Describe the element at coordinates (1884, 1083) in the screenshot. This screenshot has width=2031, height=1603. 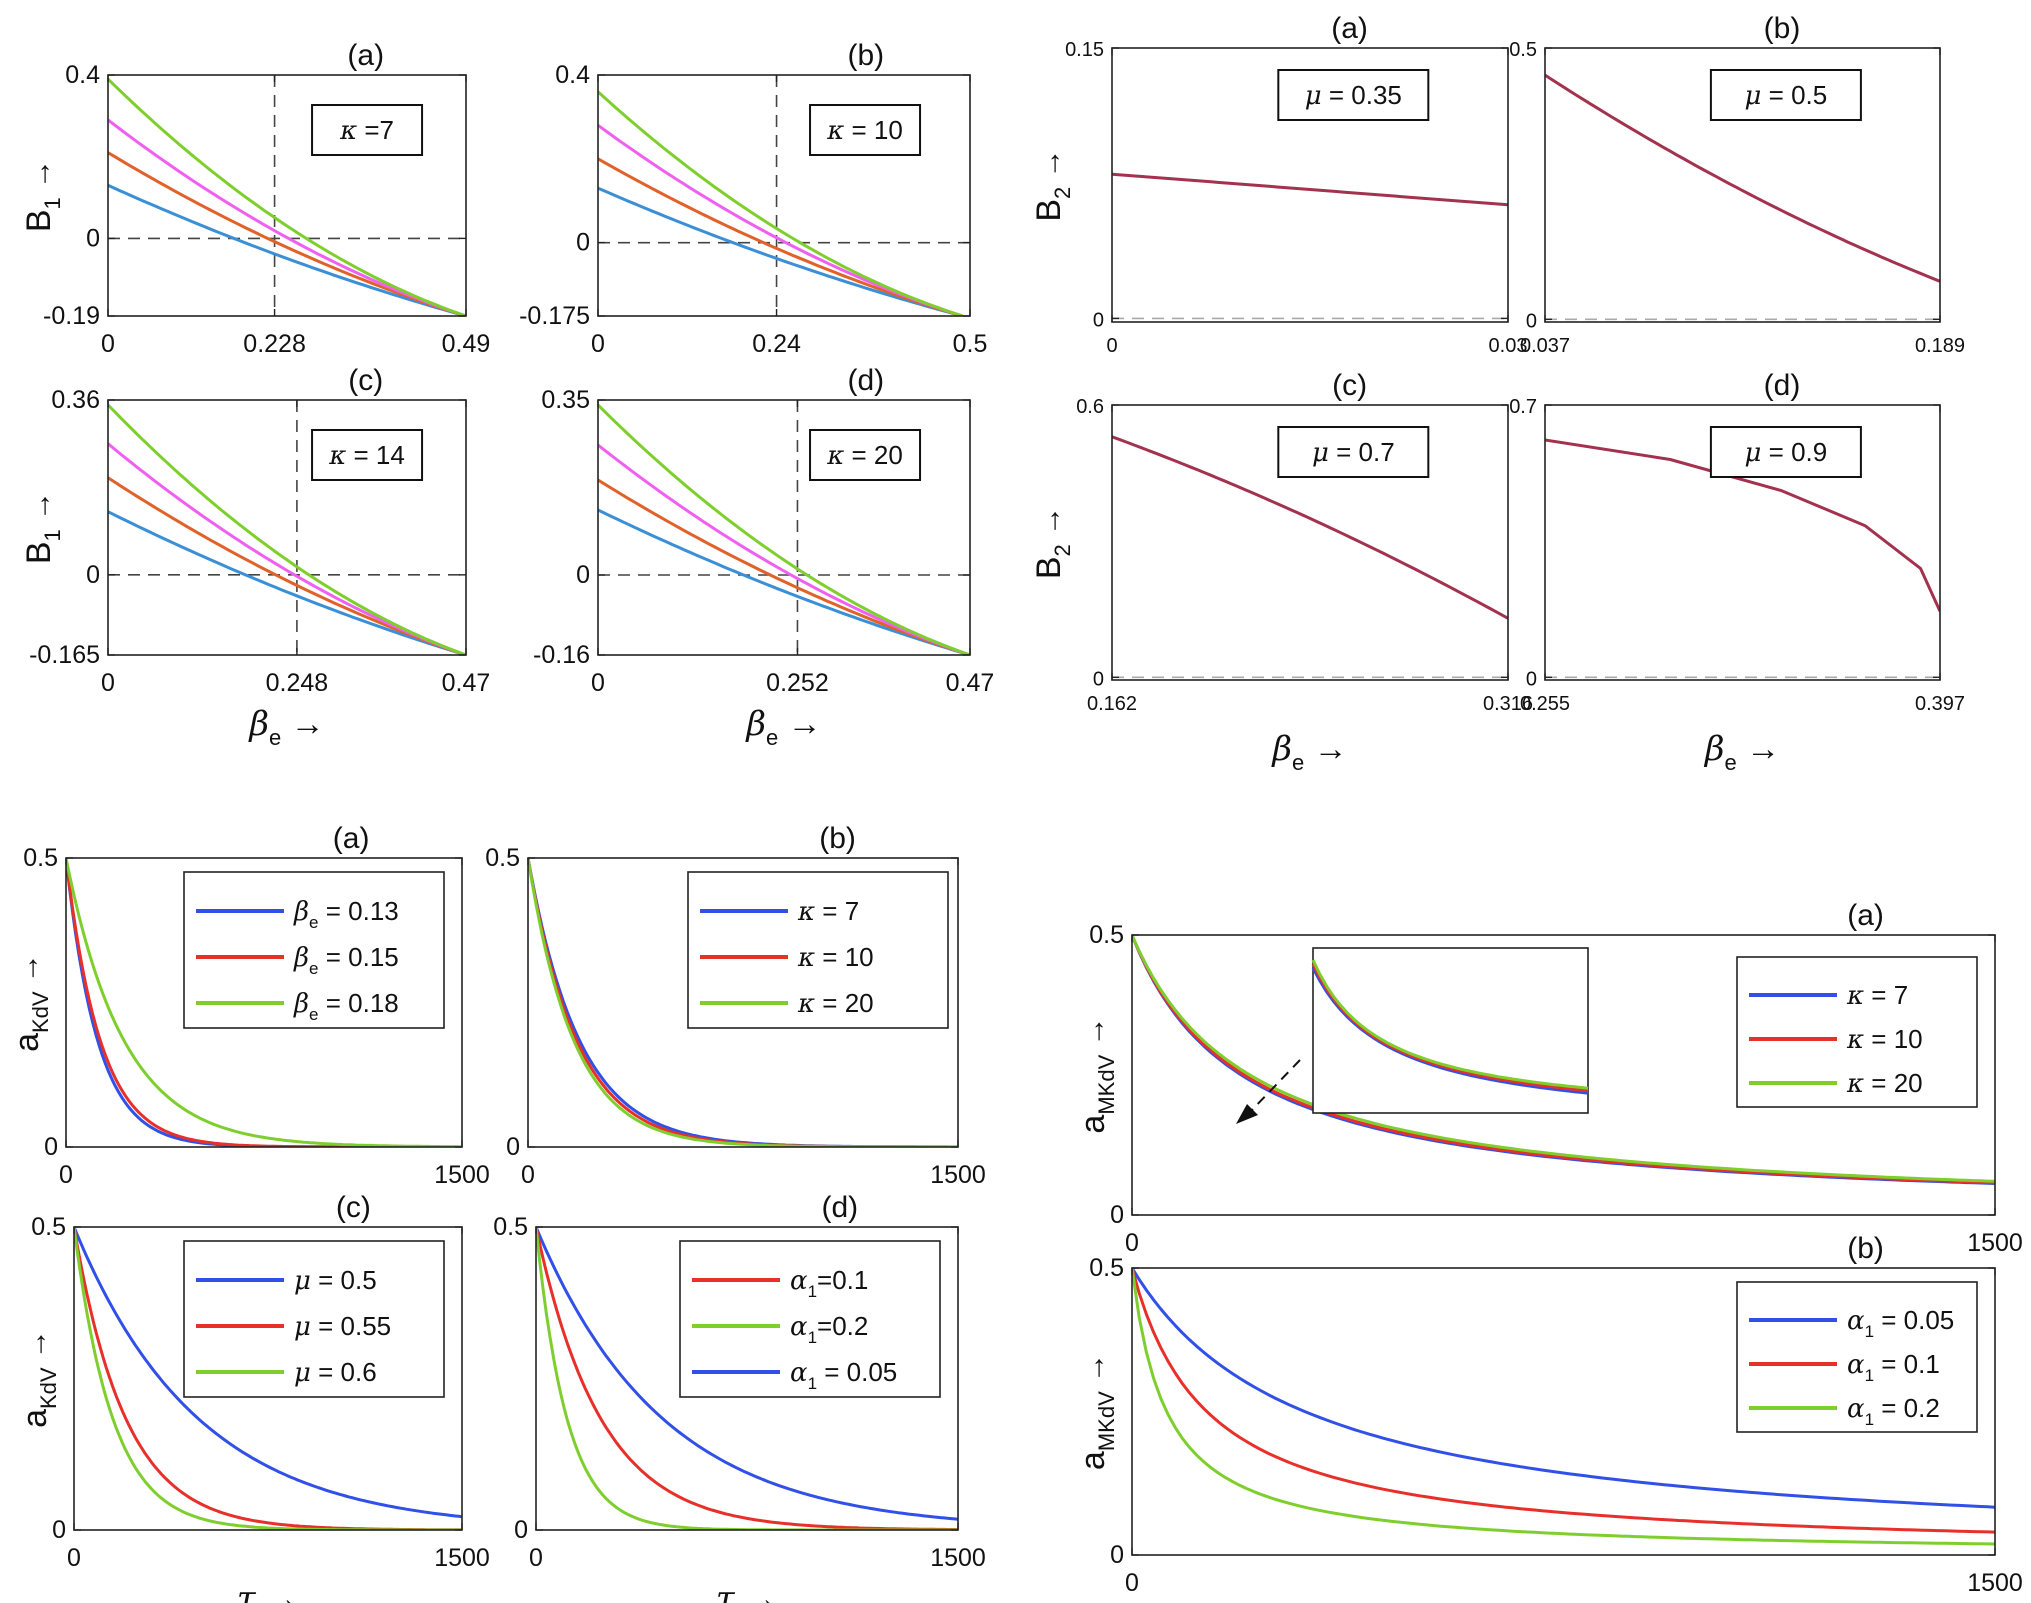
I see `legend-label: κ = 20` at that location.